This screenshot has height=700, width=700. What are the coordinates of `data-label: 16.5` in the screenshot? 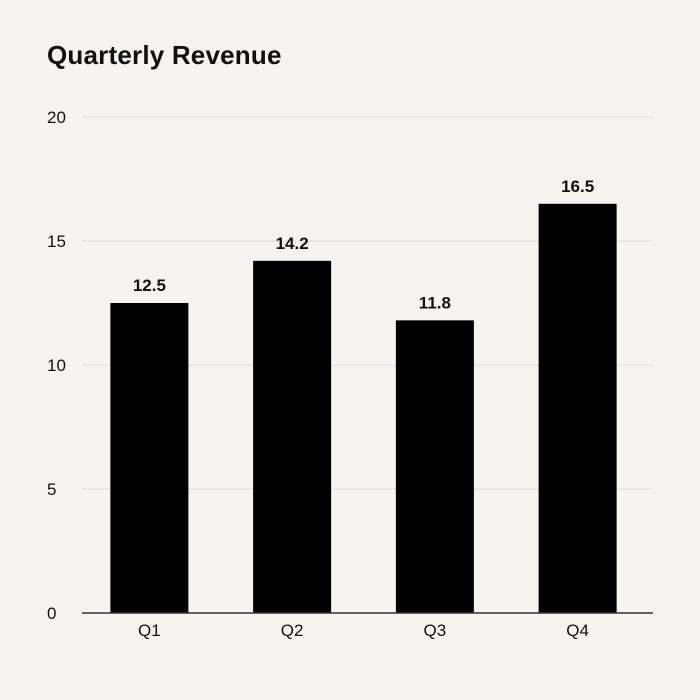 It's located at (577, 186).